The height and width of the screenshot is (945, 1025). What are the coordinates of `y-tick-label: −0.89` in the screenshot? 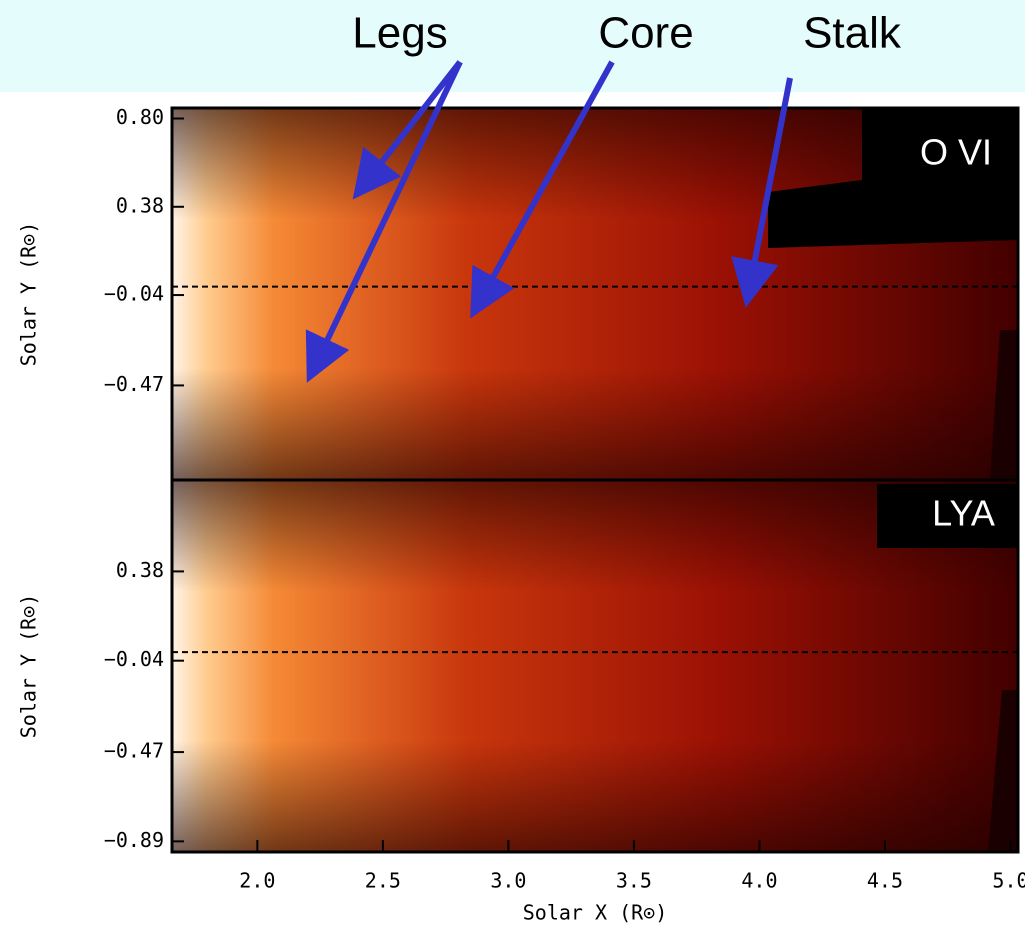 It's located at (134, 840).